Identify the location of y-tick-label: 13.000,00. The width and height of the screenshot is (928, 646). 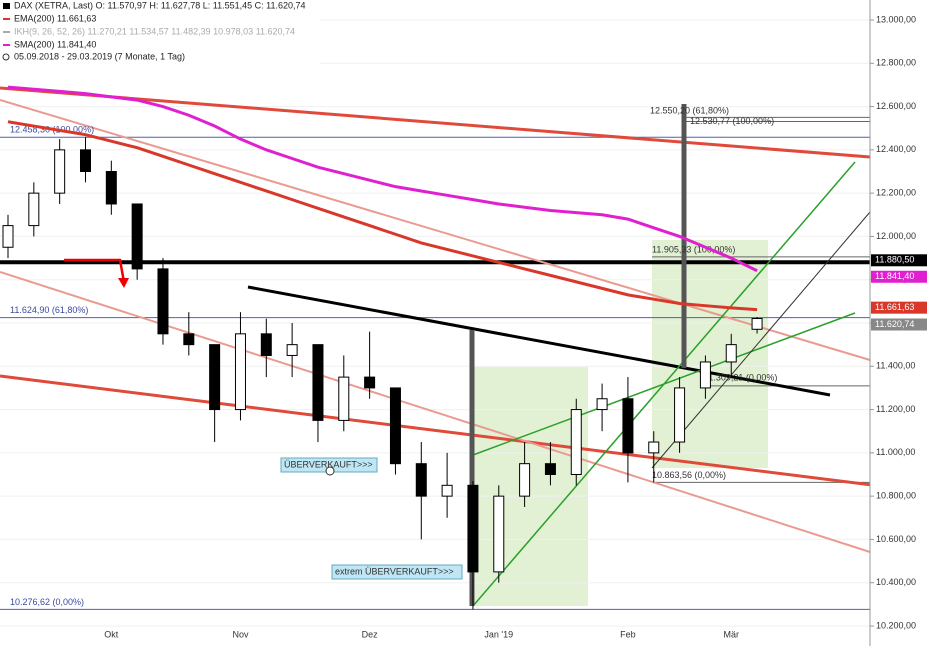
(896, 19).